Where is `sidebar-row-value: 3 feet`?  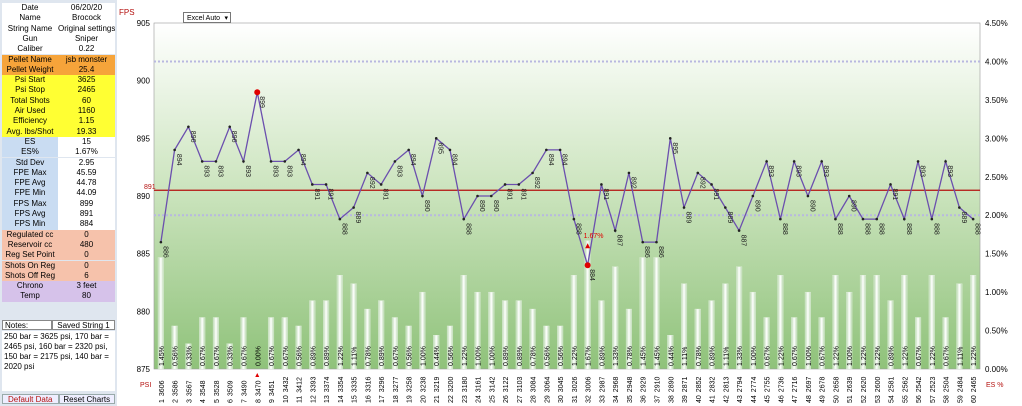
sidebar-row-value: 3 feet is located at coordinates (86, 286).